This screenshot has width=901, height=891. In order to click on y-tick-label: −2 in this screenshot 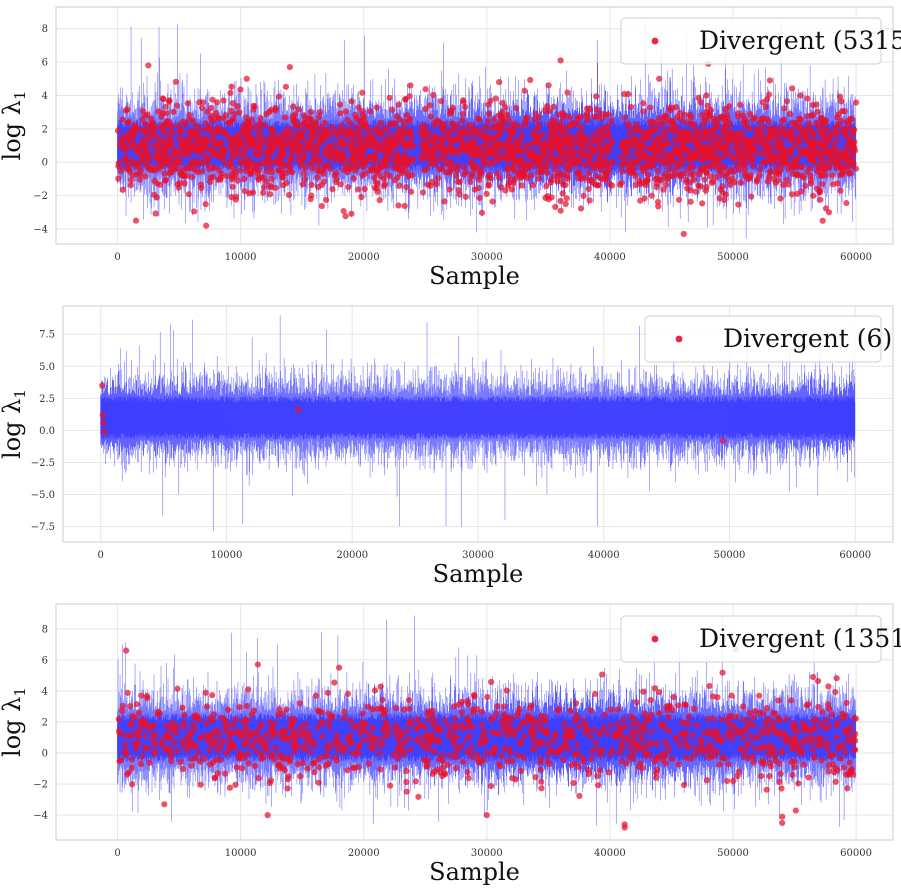, I will do `click(40, 196)`.